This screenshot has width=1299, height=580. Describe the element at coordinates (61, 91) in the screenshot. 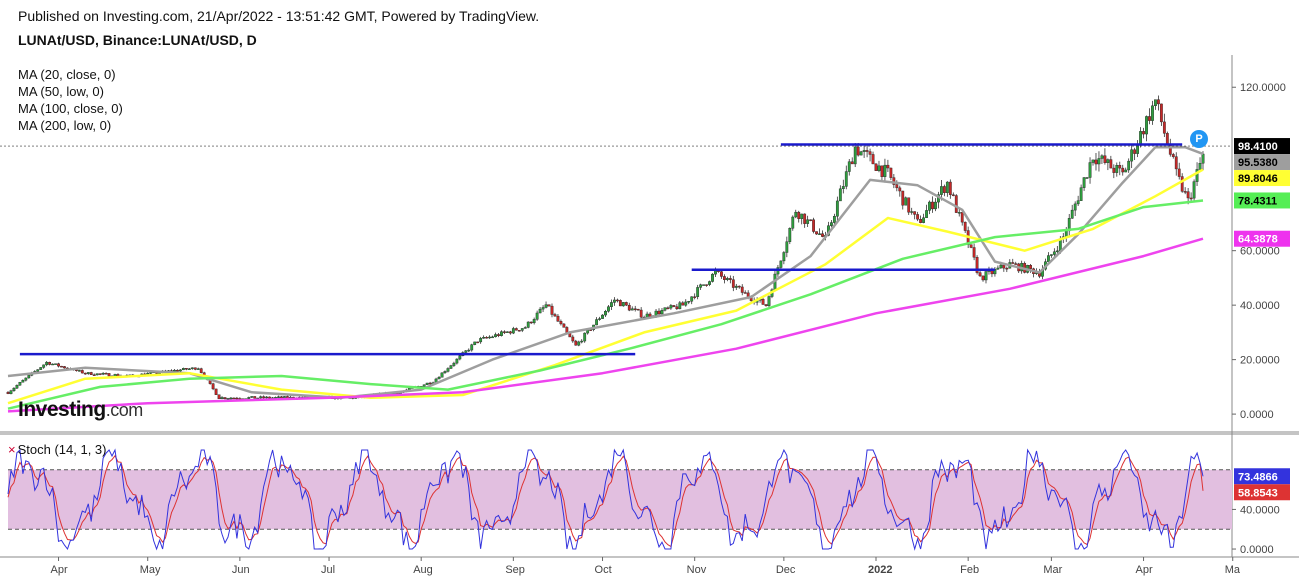

I see `ma50-legend: MA (50, low, 0)` at that location.